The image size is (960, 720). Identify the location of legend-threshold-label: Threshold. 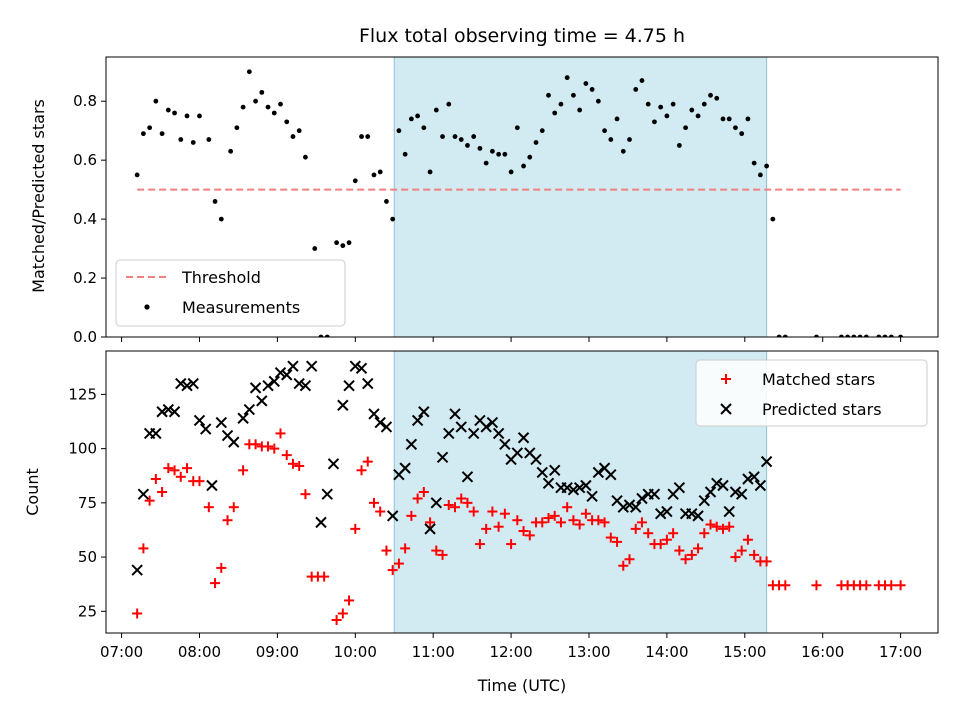
(221, 277).